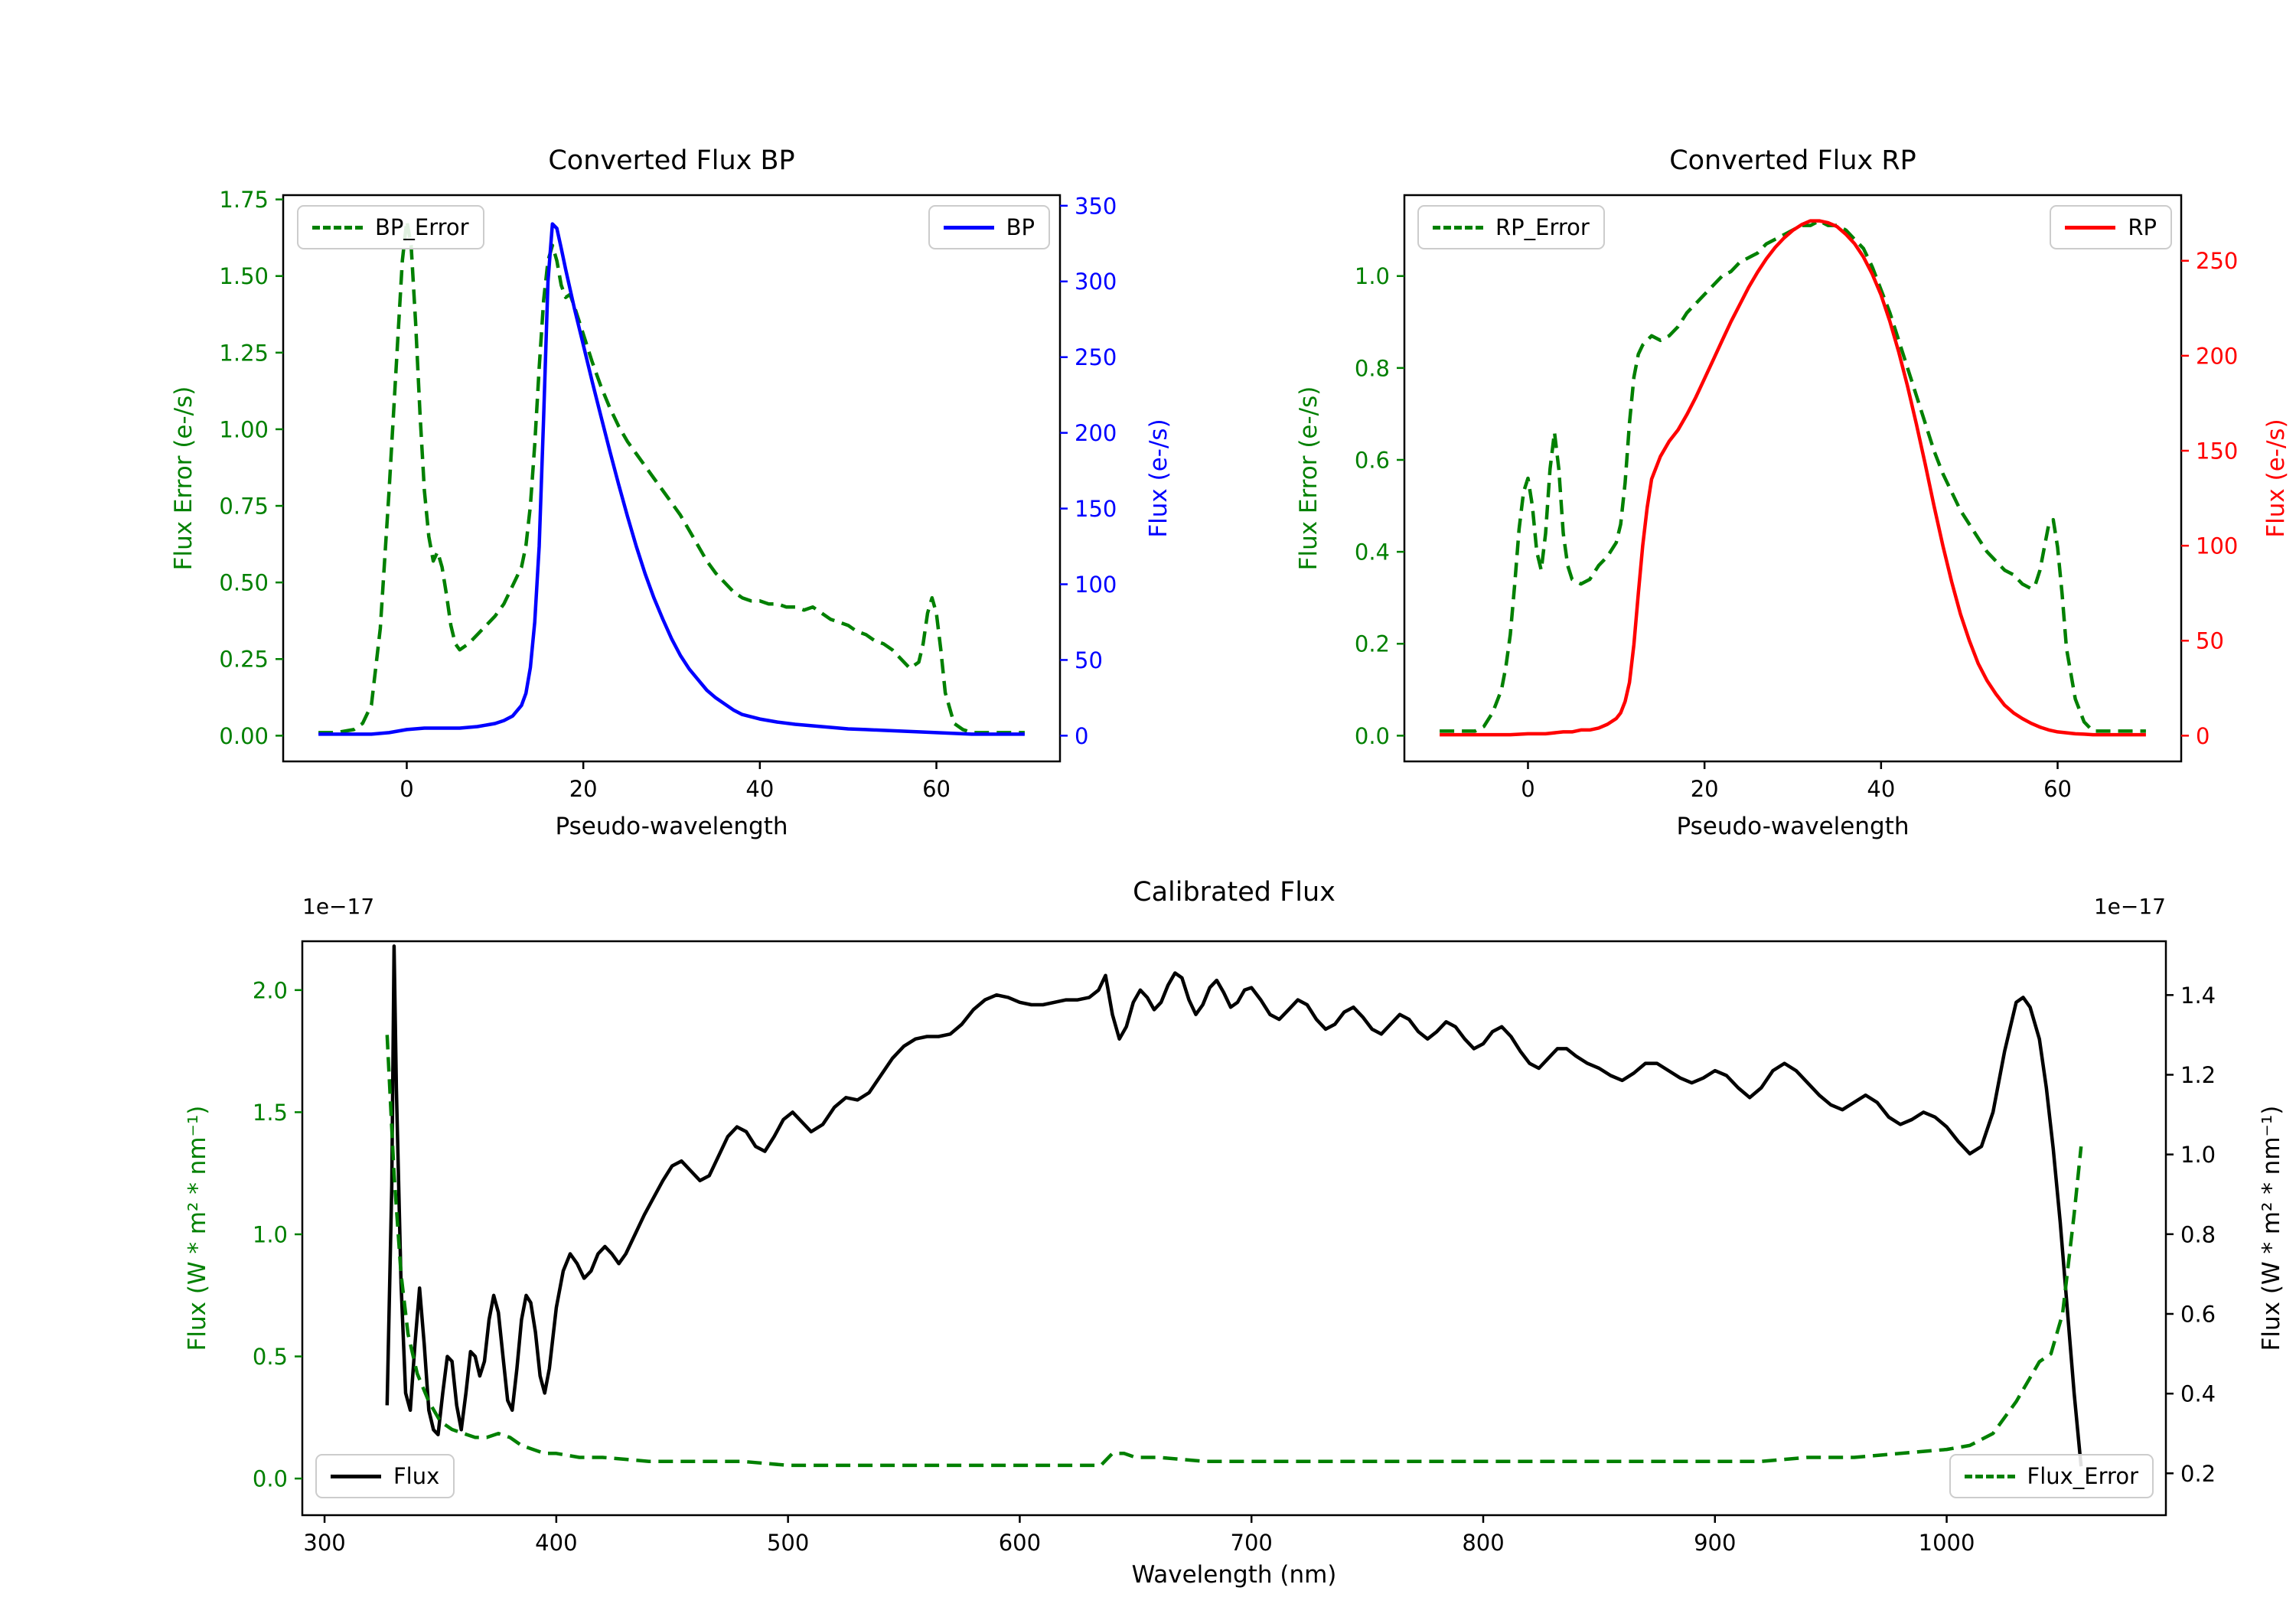 The height and width of the screenshot is (1607, 2296). I want to click on left-y-tick-label: 1.25, so click(244, 353).